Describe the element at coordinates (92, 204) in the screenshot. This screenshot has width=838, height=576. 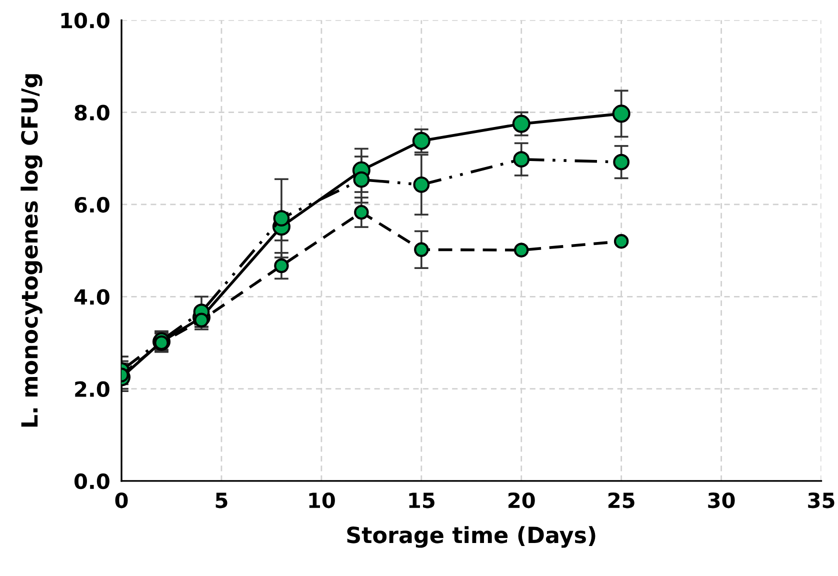
I see `y-tick-label: 6.0` at that location.